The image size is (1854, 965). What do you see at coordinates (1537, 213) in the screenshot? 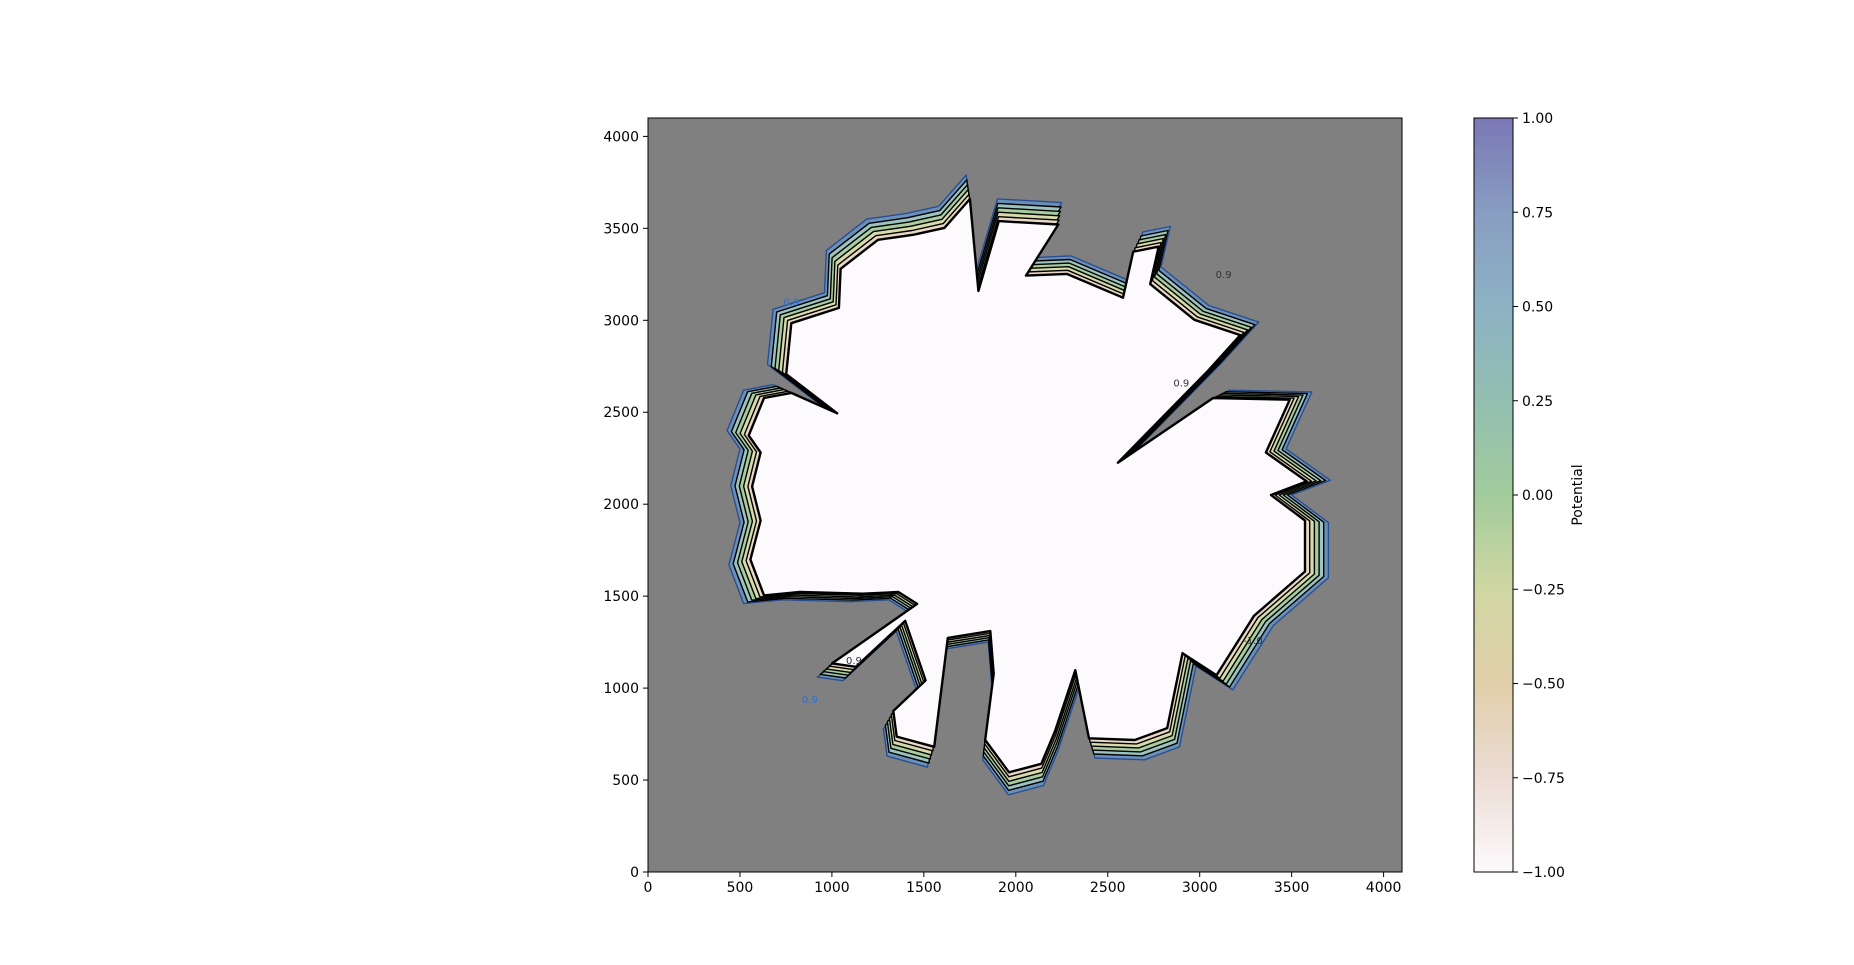
I see `colorbar-tick-label: 0.75` at bounding box center [1537, 213].